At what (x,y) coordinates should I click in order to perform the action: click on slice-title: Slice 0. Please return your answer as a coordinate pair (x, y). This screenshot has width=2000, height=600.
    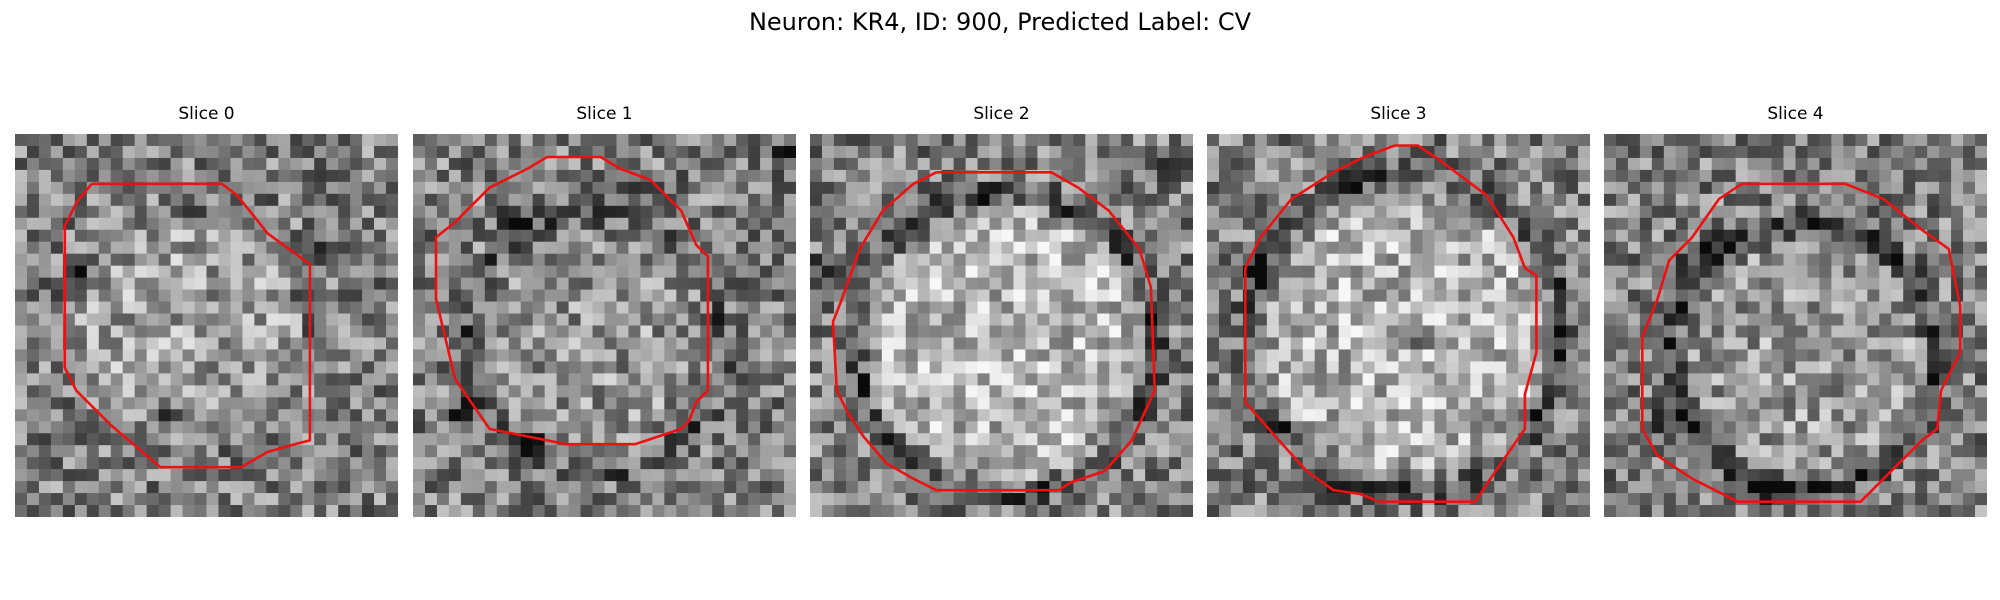
    Looking at the image, I should click on (206, 114).